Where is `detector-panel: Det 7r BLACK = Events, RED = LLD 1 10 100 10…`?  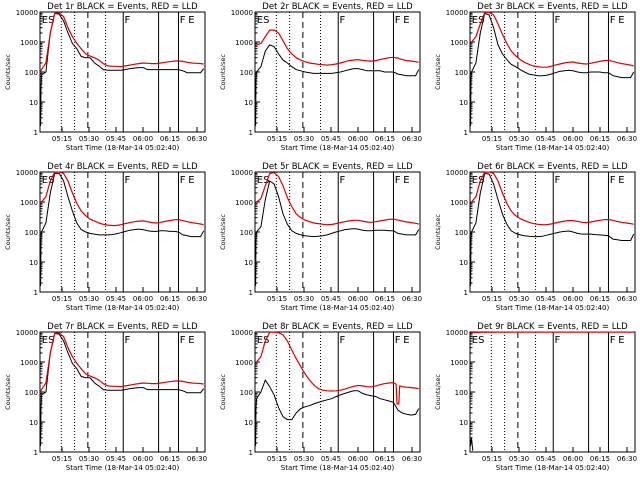
detector-panel: Det 7r BLACK = Events, RED = LLD 1 10 100 10… is located at coordinates (105, 397).